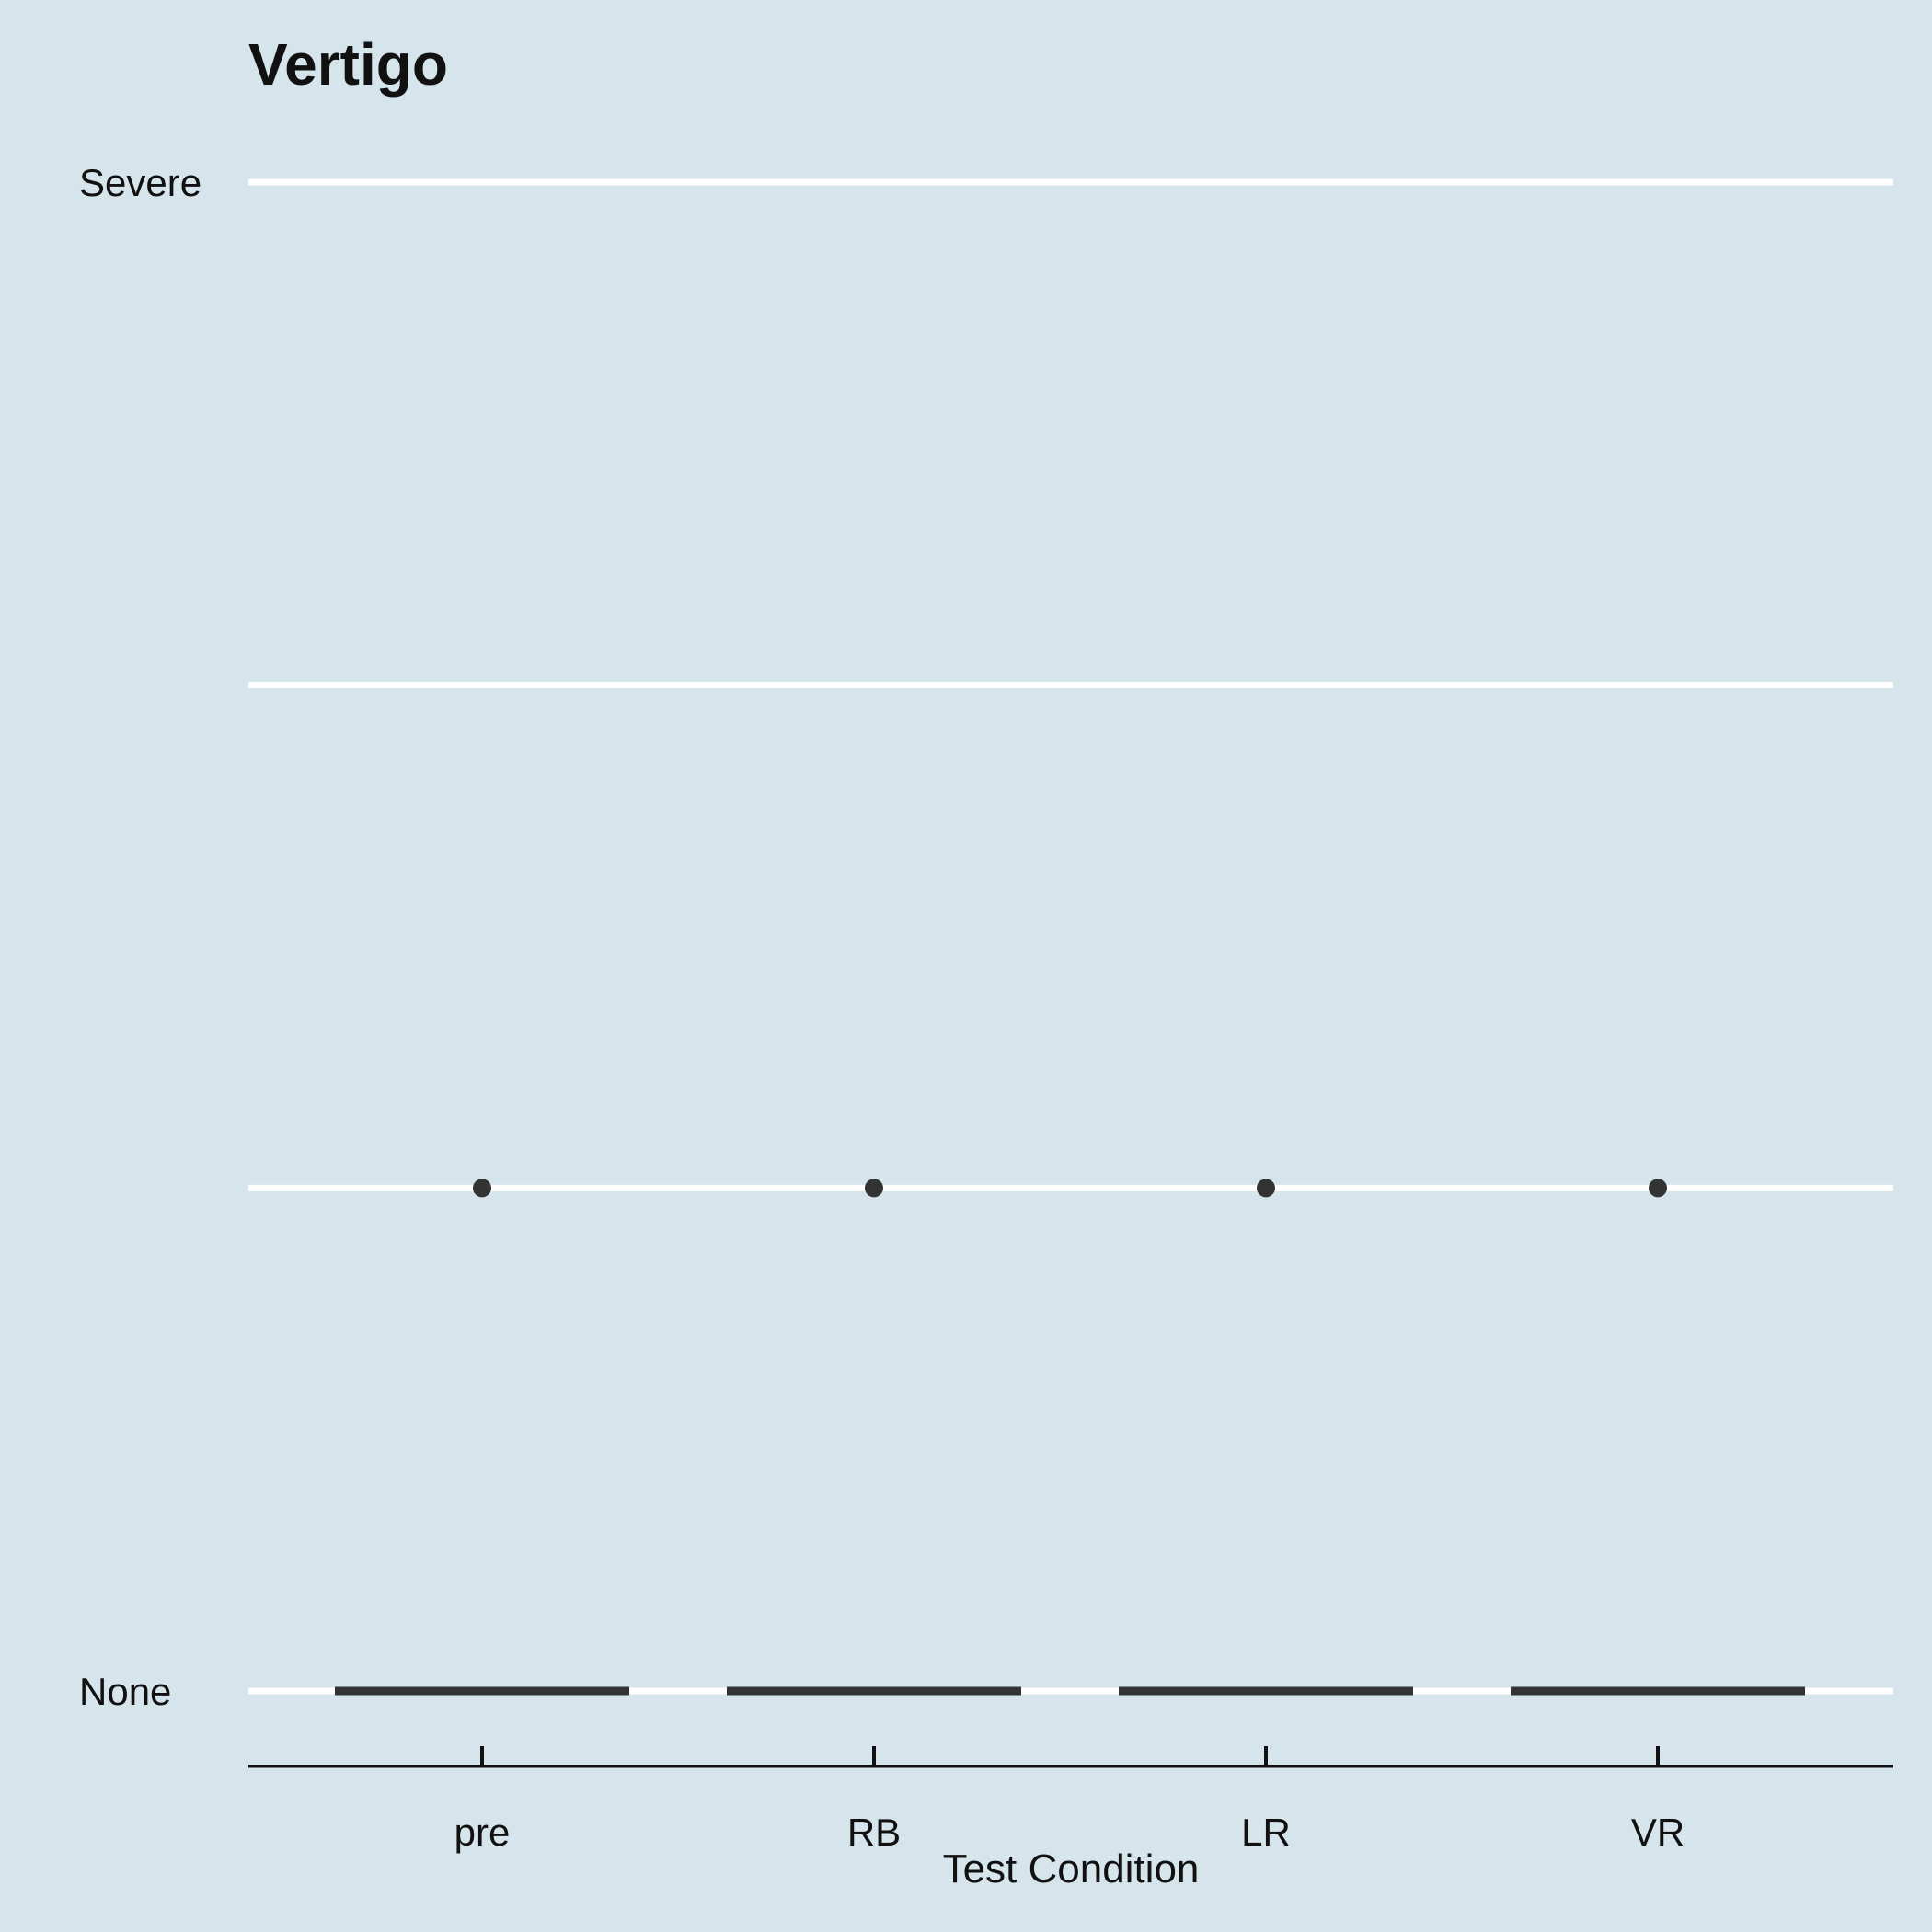 This screenshot has height=1932, width=1932. I want to click on box-LR, so click(1266, 1437).